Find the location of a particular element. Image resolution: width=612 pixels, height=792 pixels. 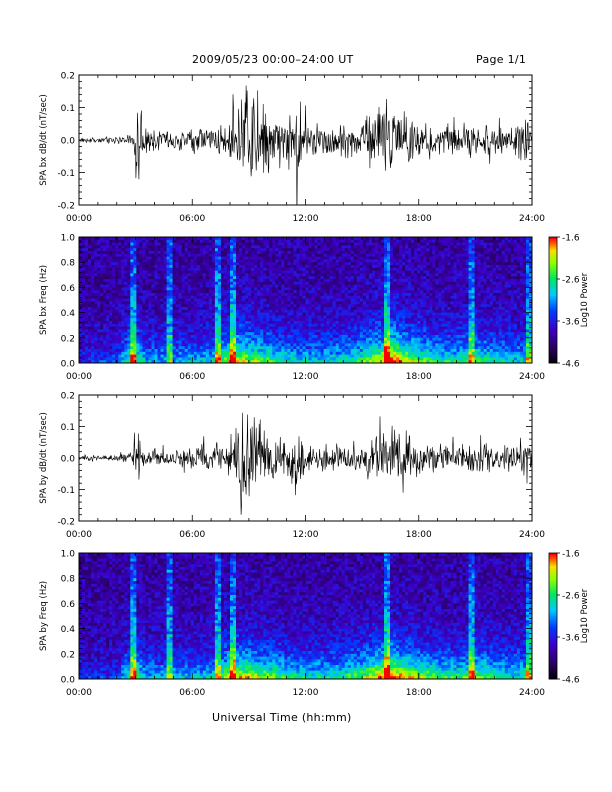

page-title: 2009/05/23 00:00–24:00 UT is located at coordinates (273, 59).